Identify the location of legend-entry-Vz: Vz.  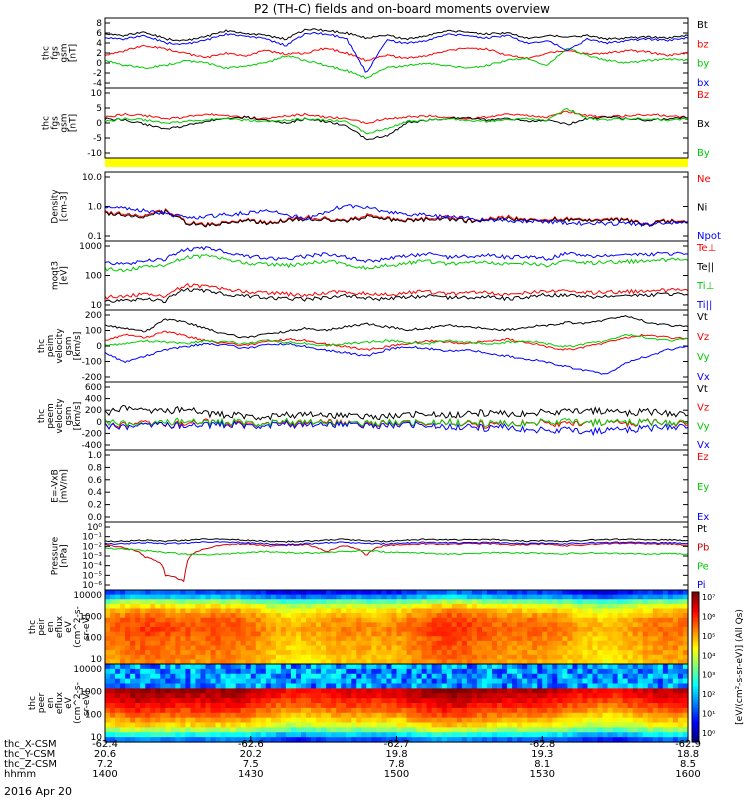
(703, 408).